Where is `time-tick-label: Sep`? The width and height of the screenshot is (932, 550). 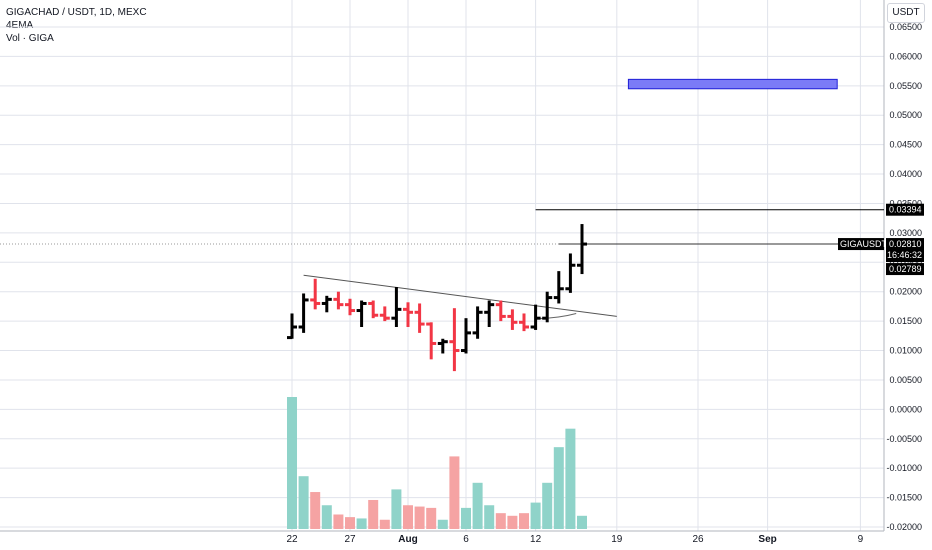
time-tick-label: Sep is located at coordinates (767, 539).